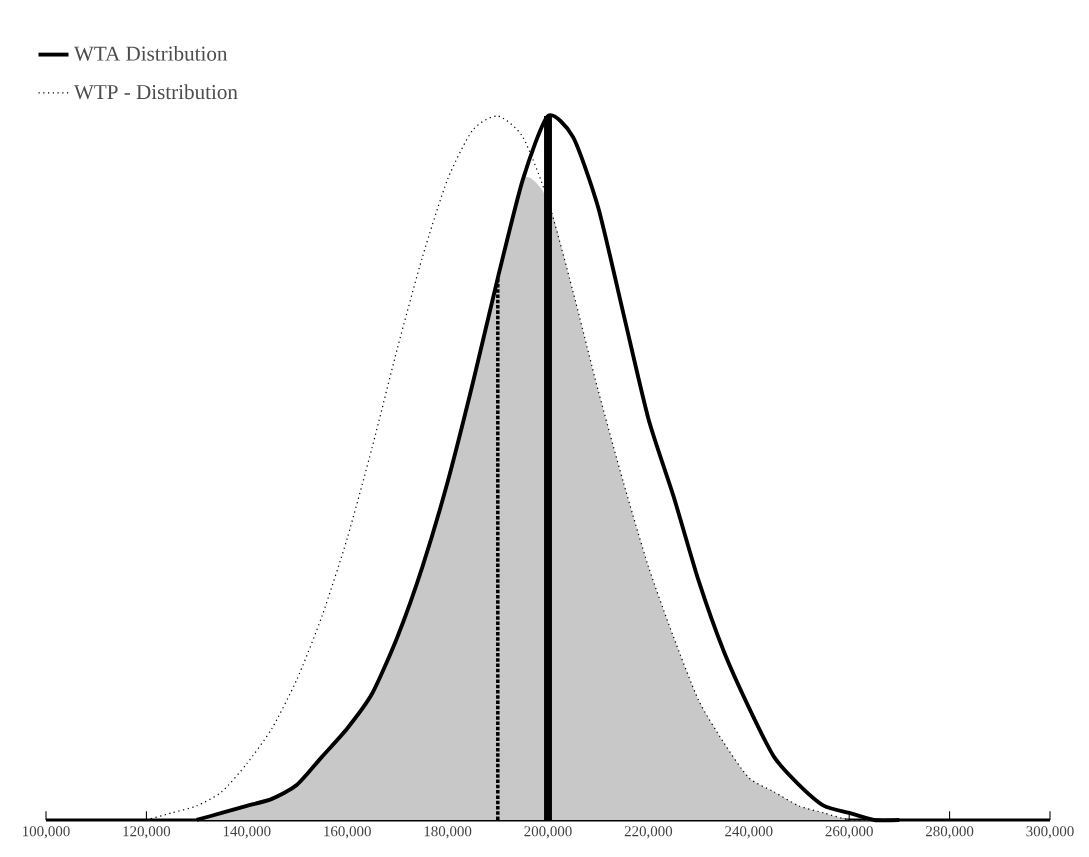 Image resolution: width=1089 pixels, height=857 pixels. Describe the element at coordinates (949, 832) in the screenshot. I see `x-tick-label: 280,000` at that location.